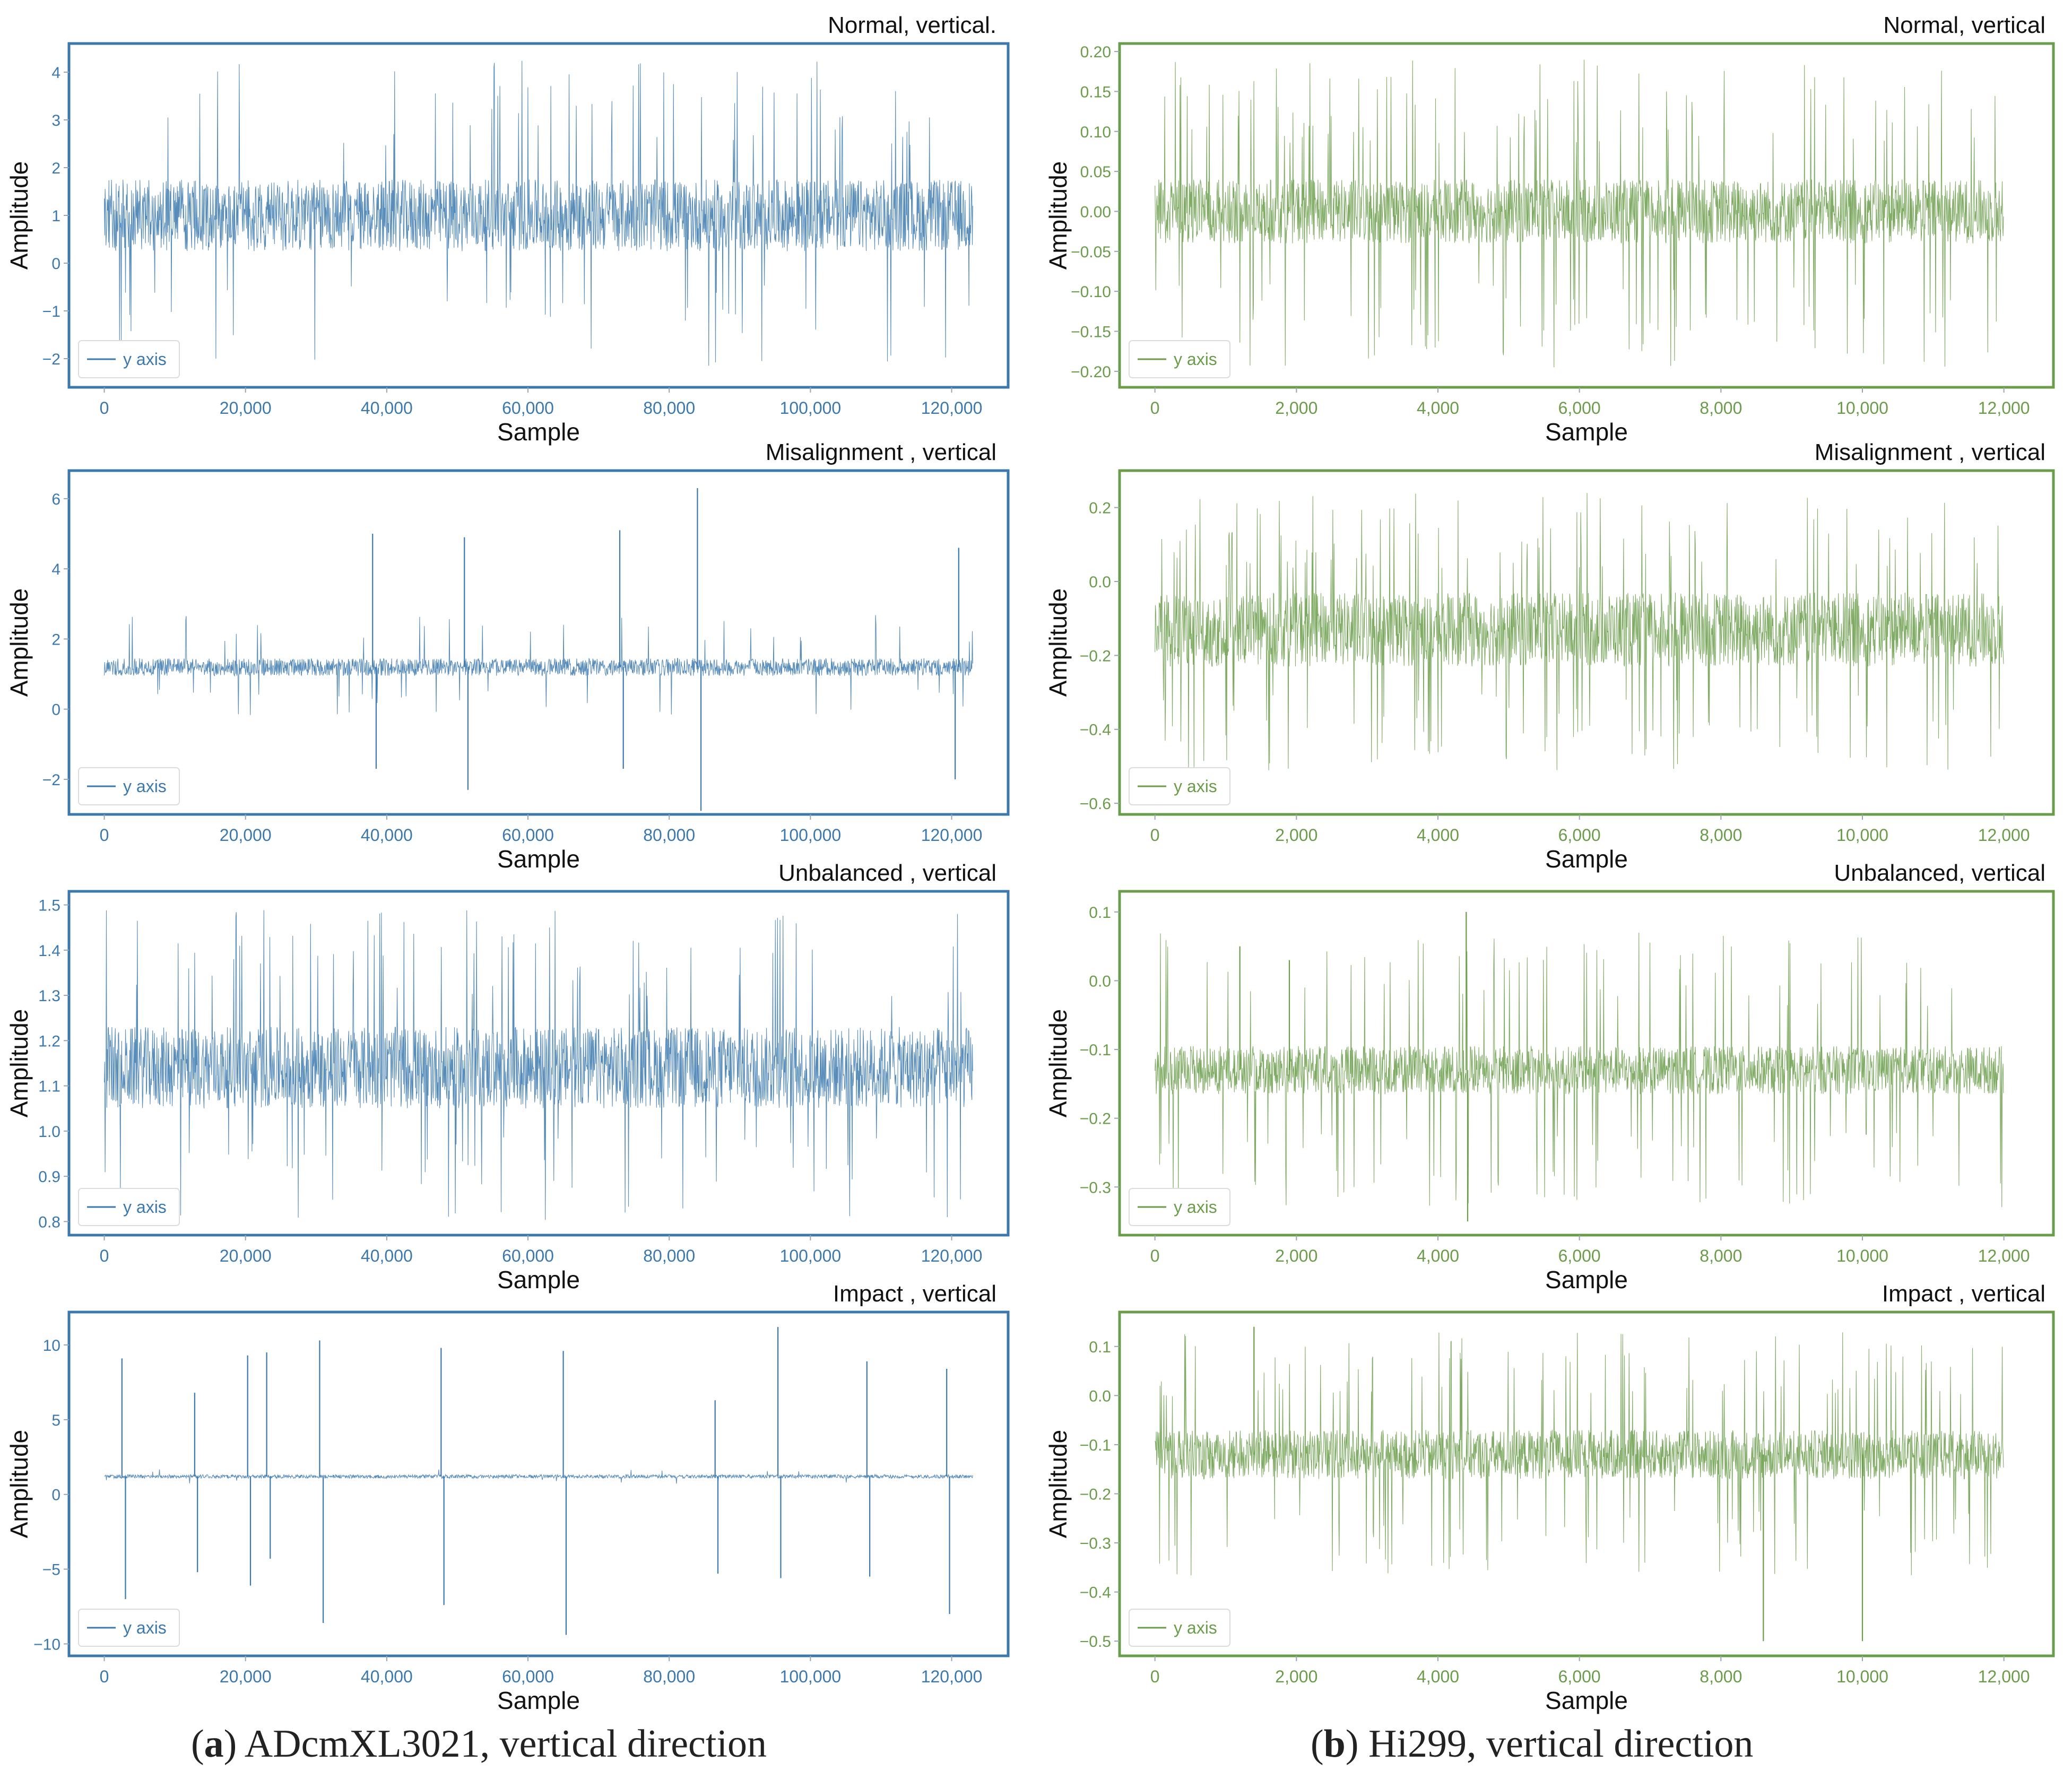 This screenshot has height=1780, width=2072. I want to click on y-tick-label: 0.10, so click(1096, 132).